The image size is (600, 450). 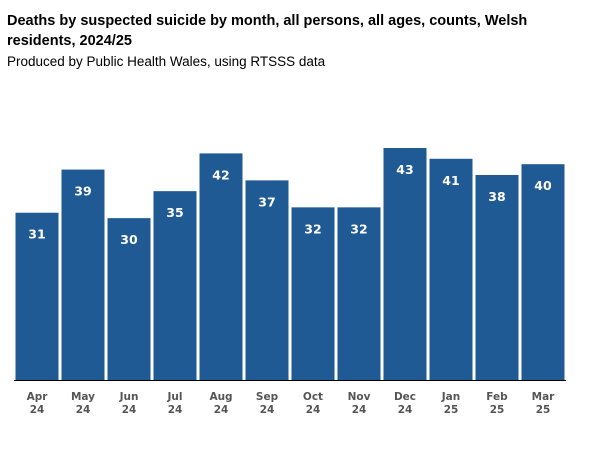 I want to click on bar-value-label: 35, so click(x=174, y=212).